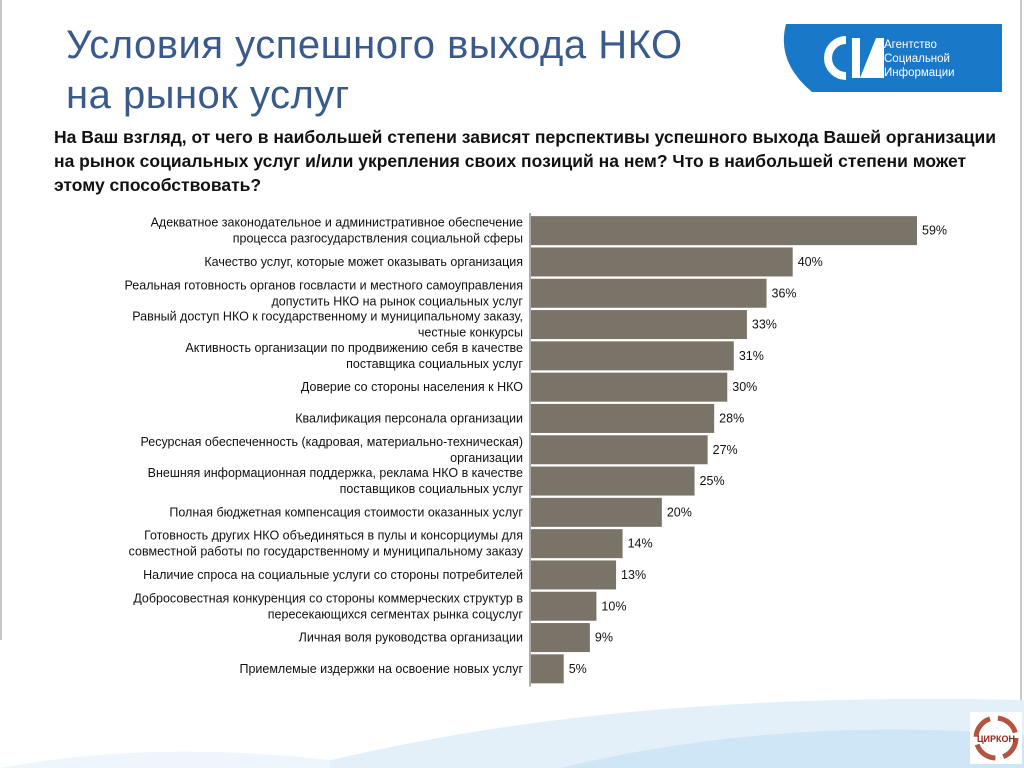 The width and height of the screenshot is (1024, 768). What do you see at coordinates (578, 669) in the screenshot?
I see `bar-value-label-15: 5%` at bounding box center [578, 669].